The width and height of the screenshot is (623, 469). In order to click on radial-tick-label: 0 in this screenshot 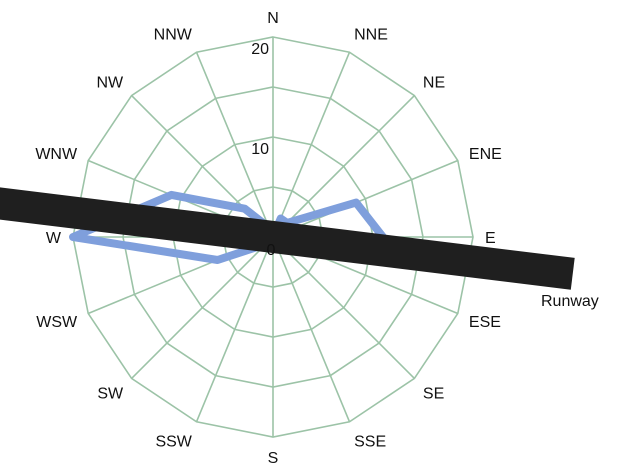, I will do `click(271, 250)`.